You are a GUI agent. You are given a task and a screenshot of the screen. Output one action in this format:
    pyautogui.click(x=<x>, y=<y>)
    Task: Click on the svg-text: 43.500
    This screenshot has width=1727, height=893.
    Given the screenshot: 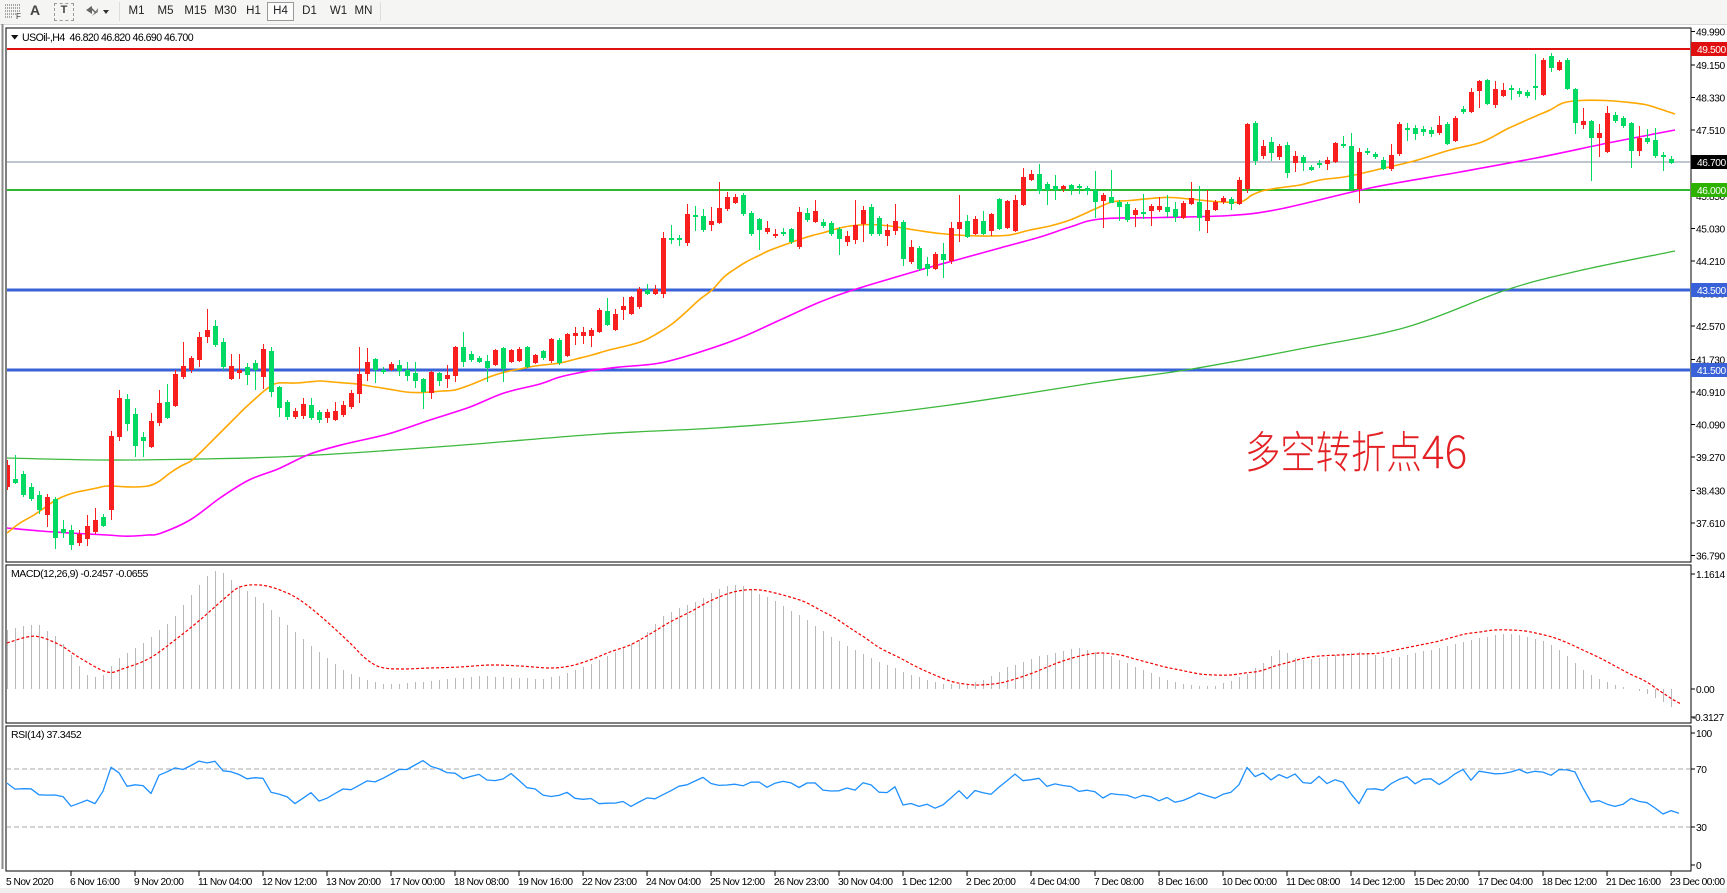 What is the action you would take?
    pyautogui.click(x=1711, y=291)
    